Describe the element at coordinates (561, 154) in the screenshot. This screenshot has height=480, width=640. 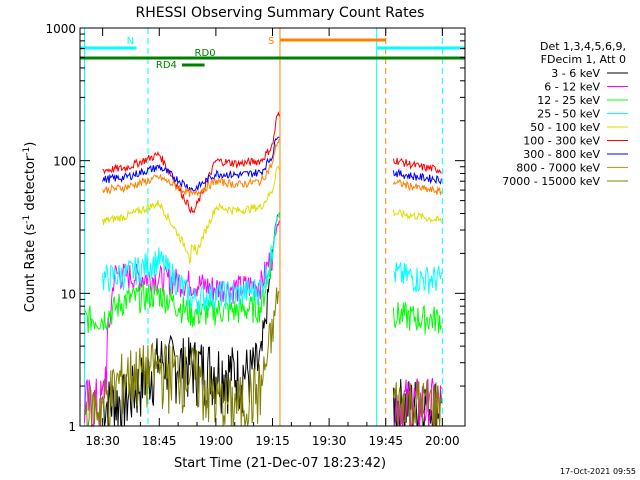
I see `legend-label: 300 - 800 keV` at that location.